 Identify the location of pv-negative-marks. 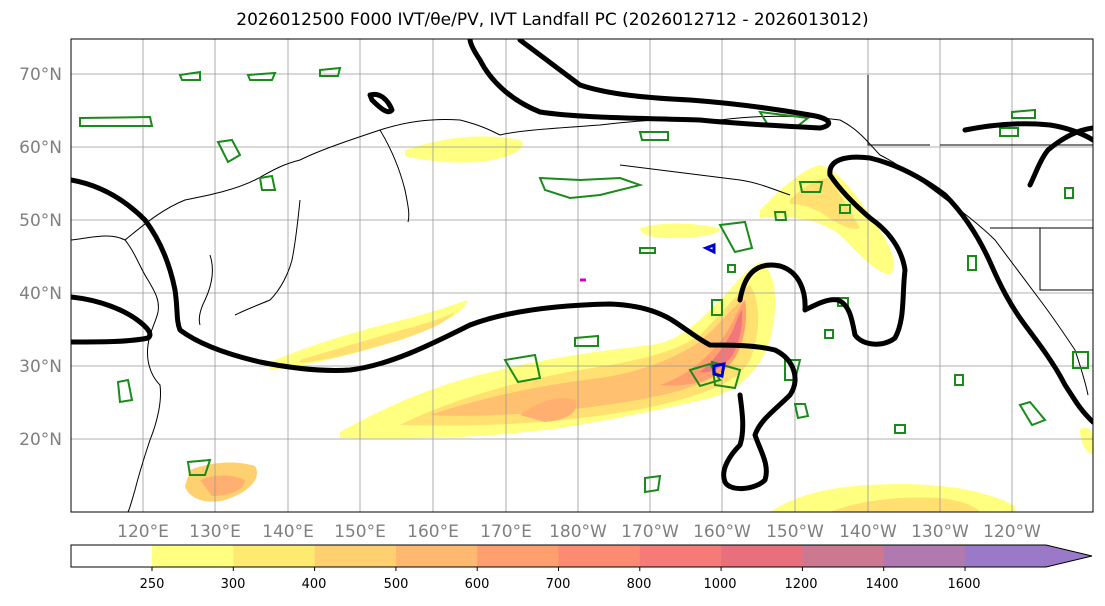
(653, 310).